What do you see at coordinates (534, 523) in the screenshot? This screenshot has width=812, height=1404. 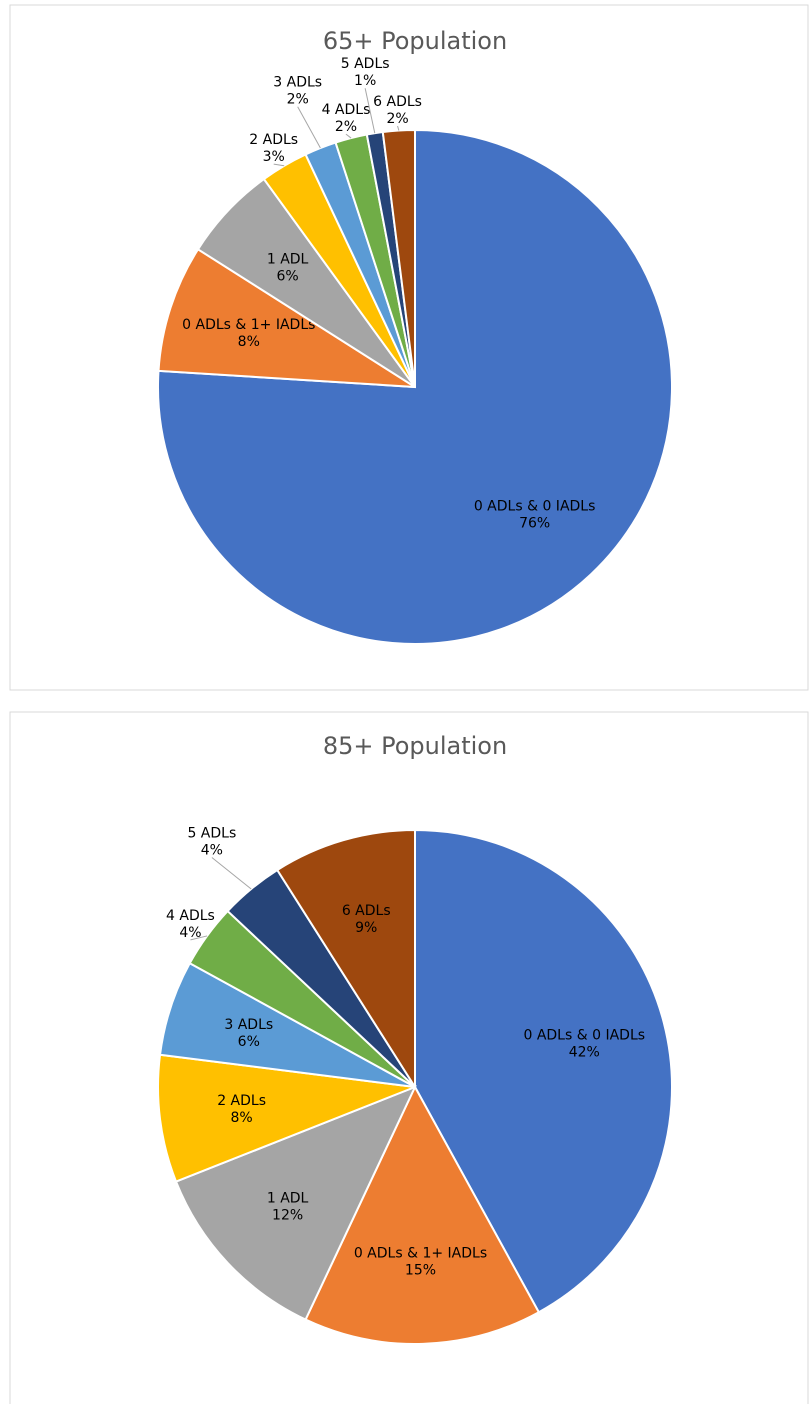 I see `value-label: 76%` at bounding box center [534, 523].